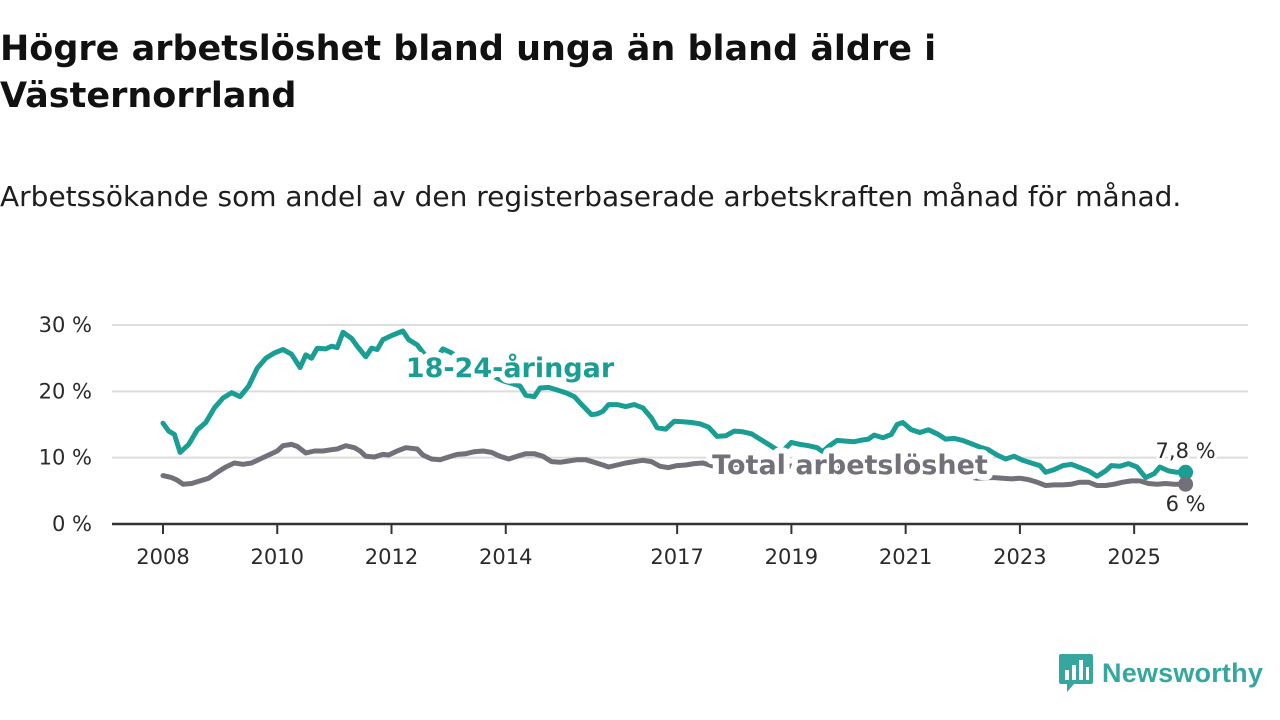  What do you see at coordinates (162, 557) in the screenshot?
I see `x-tick-label: 2008` at bounding box center [162, 557].